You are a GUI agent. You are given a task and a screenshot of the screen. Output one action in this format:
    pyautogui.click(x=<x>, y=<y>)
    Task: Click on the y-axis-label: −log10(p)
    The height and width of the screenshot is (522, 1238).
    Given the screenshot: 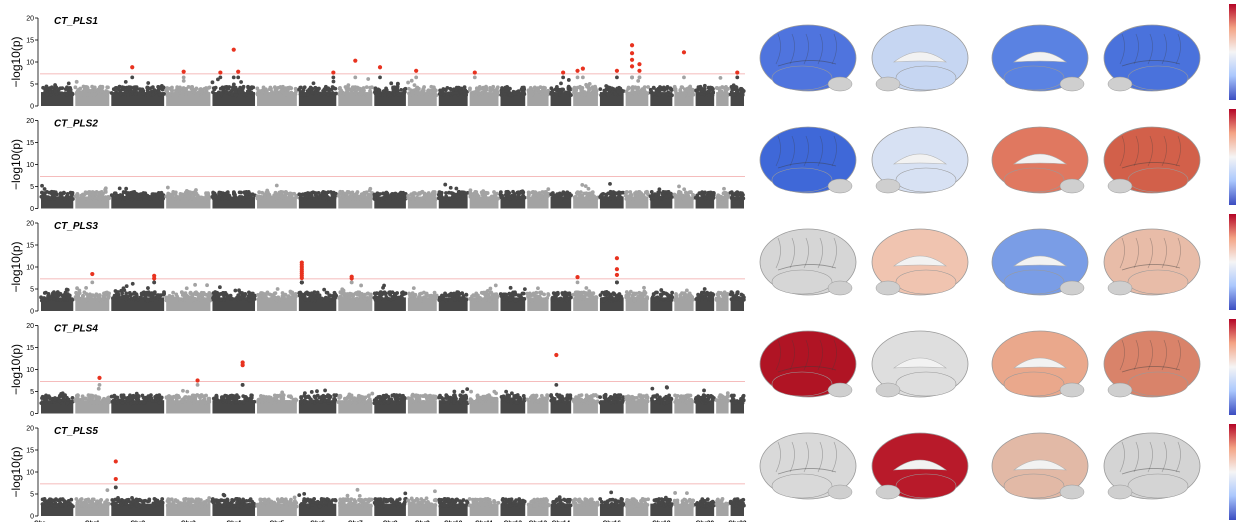 What is the action you would take?
    pyautogui.click(x=16, y=164)
    